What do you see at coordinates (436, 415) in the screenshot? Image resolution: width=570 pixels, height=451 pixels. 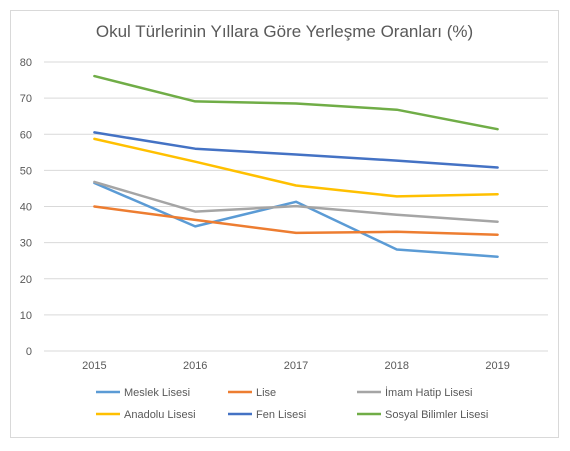 I see `legend-label: Sosyal Bilimler Lisesi` at bounding box center [436, 415].